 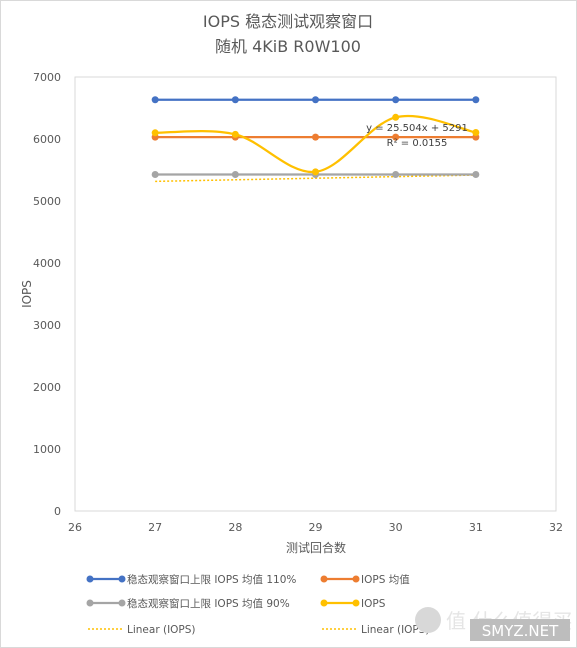 What do you see at coordinates (385, 579) in the screenshot?
I see `legend-label: IOPS 均值` at bounding box center [385, 579].